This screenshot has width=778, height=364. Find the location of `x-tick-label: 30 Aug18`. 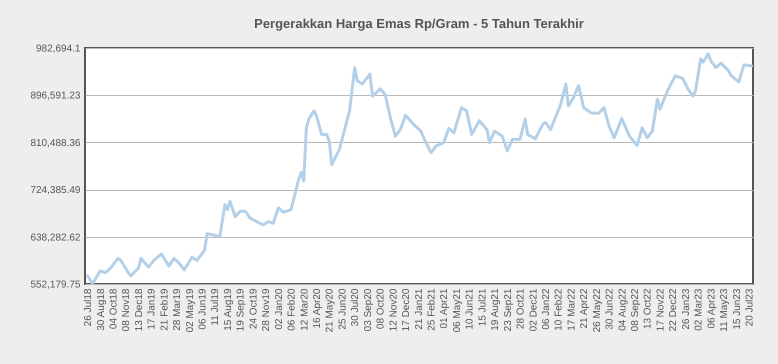

x-tick-label: 30 Aug18 is located at coordinates (101, 309).